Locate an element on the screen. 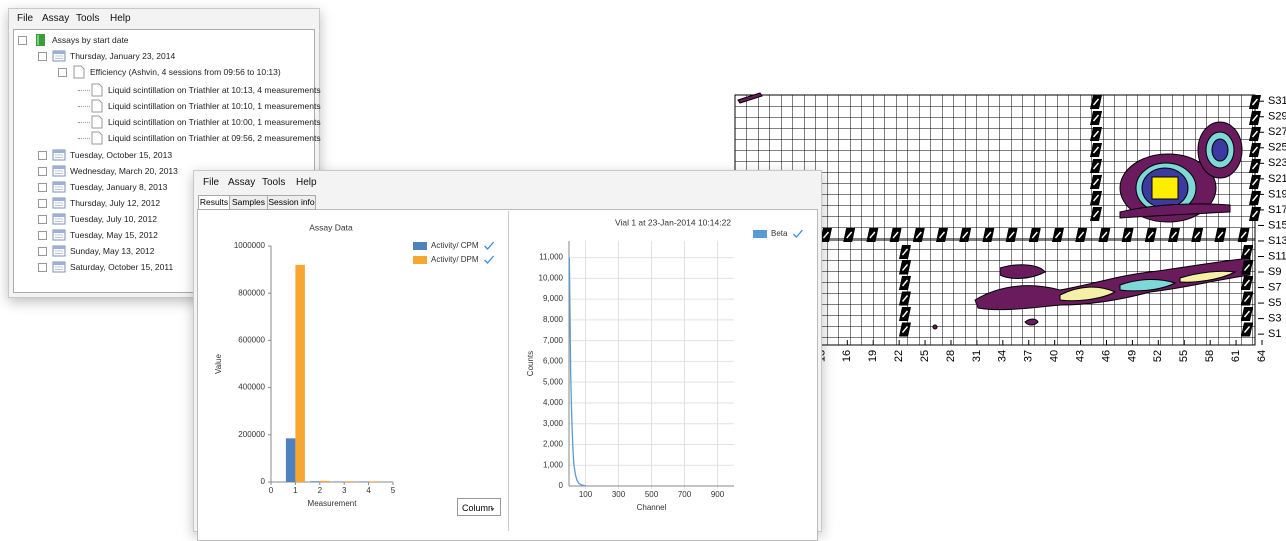 This screenshot has height=541, width=1286. y-tick-label: S5 is located at coordinates (1274, 303).